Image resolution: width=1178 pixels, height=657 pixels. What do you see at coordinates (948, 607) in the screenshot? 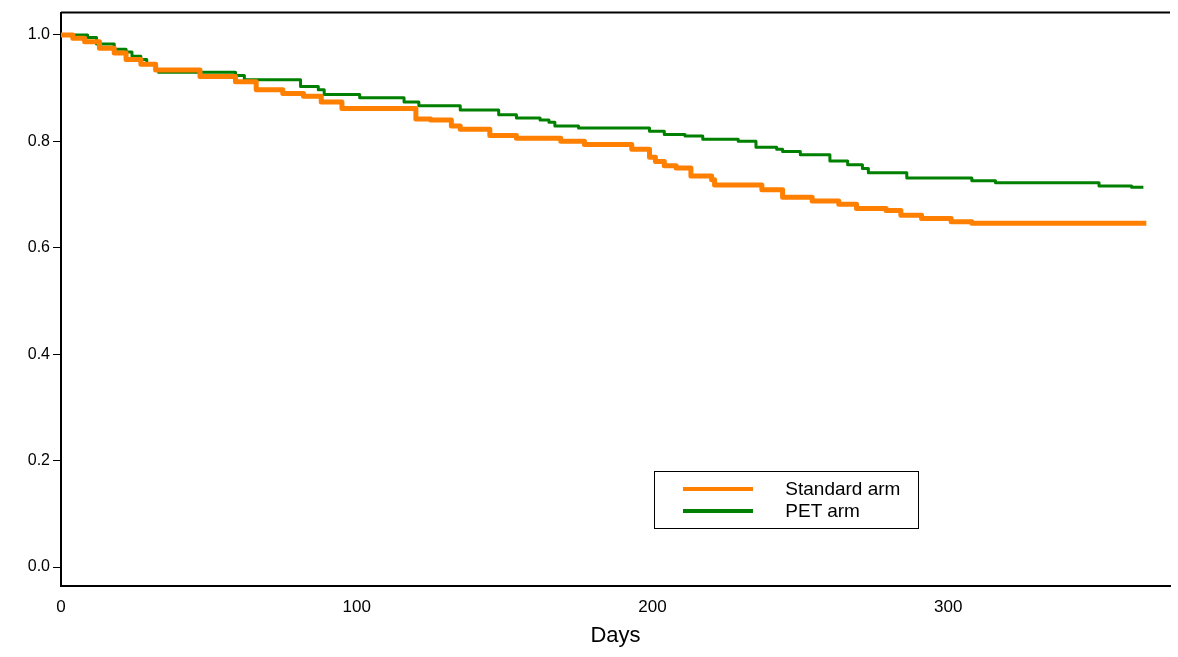
I see `x-tick-label: 300` at bounding box center [948, 607].